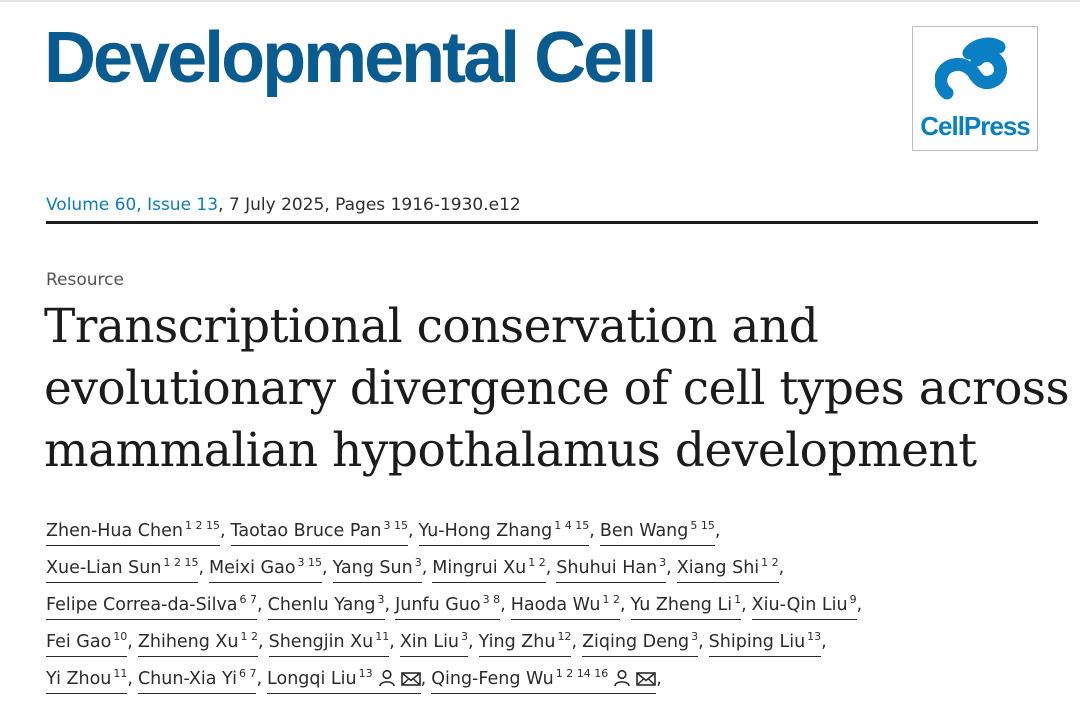 The width and height of the screenshot is (1080, 710). Describe the element at coordinates (79, 642) in the screenshot. I see `author-name: Fei Gao` at that location.